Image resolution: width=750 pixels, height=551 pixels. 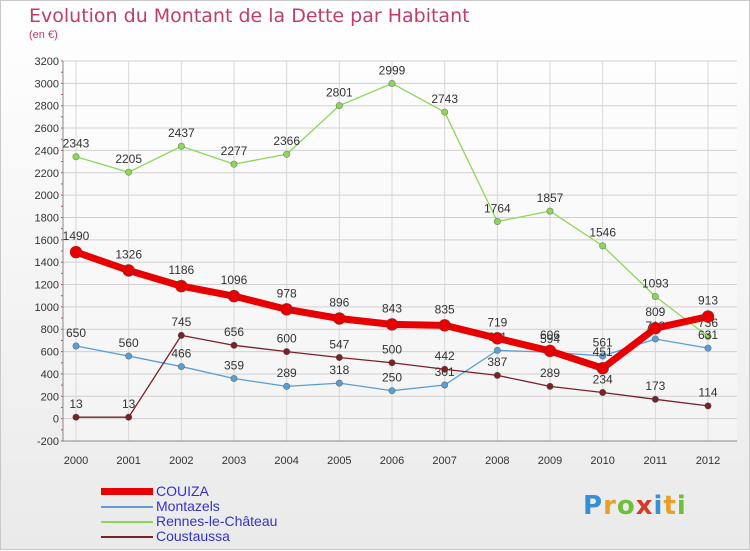 I want to click on y-tick-label: 2400, so click(x=47, y=151).